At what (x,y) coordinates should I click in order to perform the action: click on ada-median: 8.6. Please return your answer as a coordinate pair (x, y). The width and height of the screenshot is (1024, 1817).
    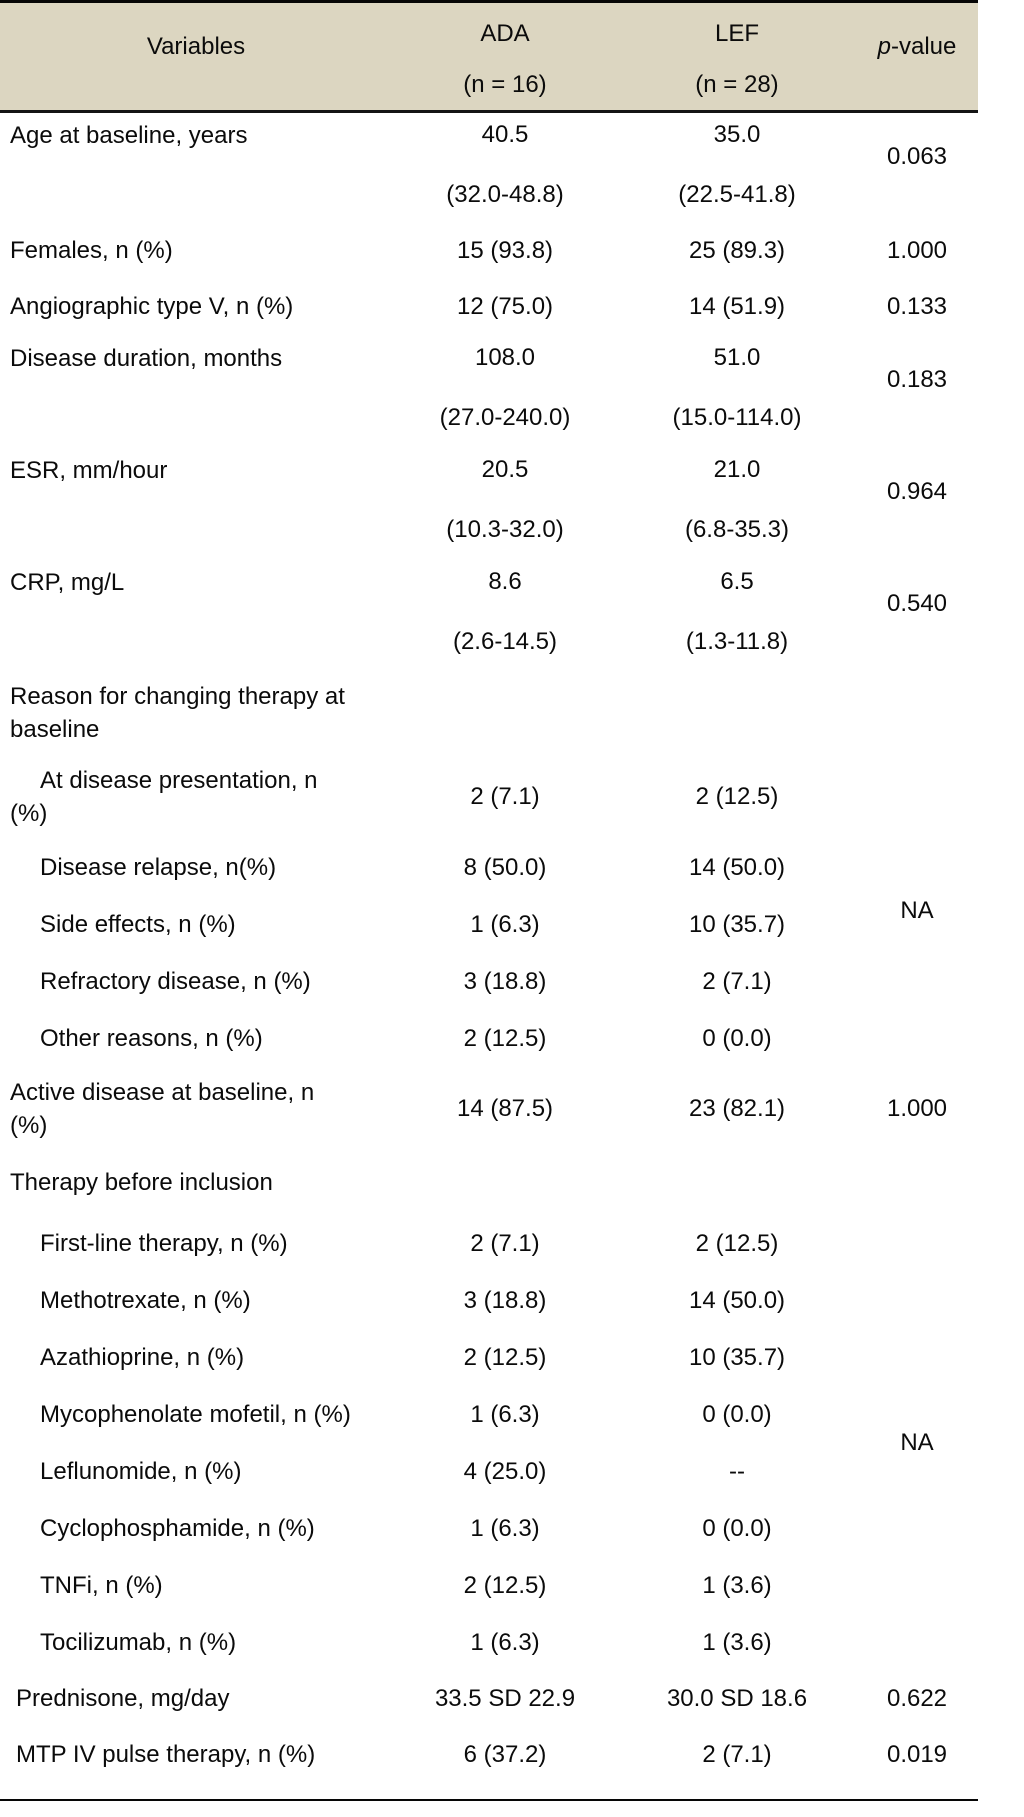
    Looking at the image, I should click on (505, 581).